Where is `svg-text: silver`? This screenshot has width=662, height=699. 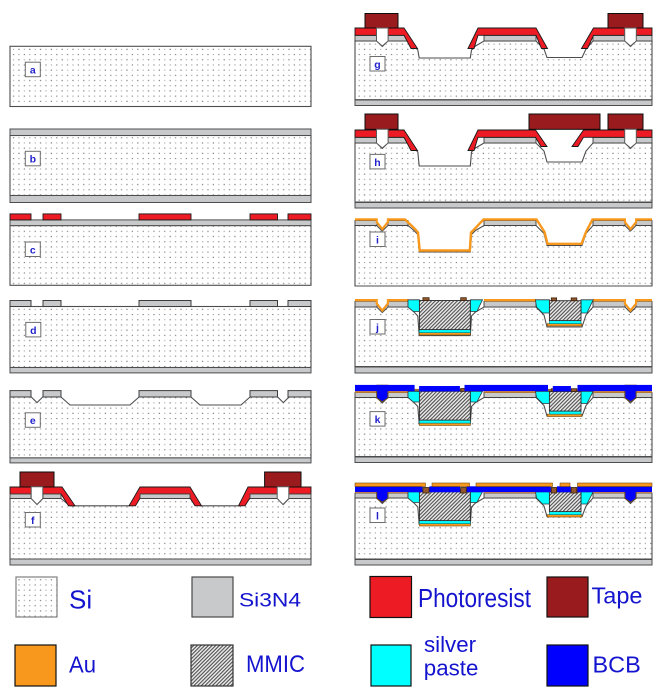
svg-text: silver is located at coordinates (450, 644).